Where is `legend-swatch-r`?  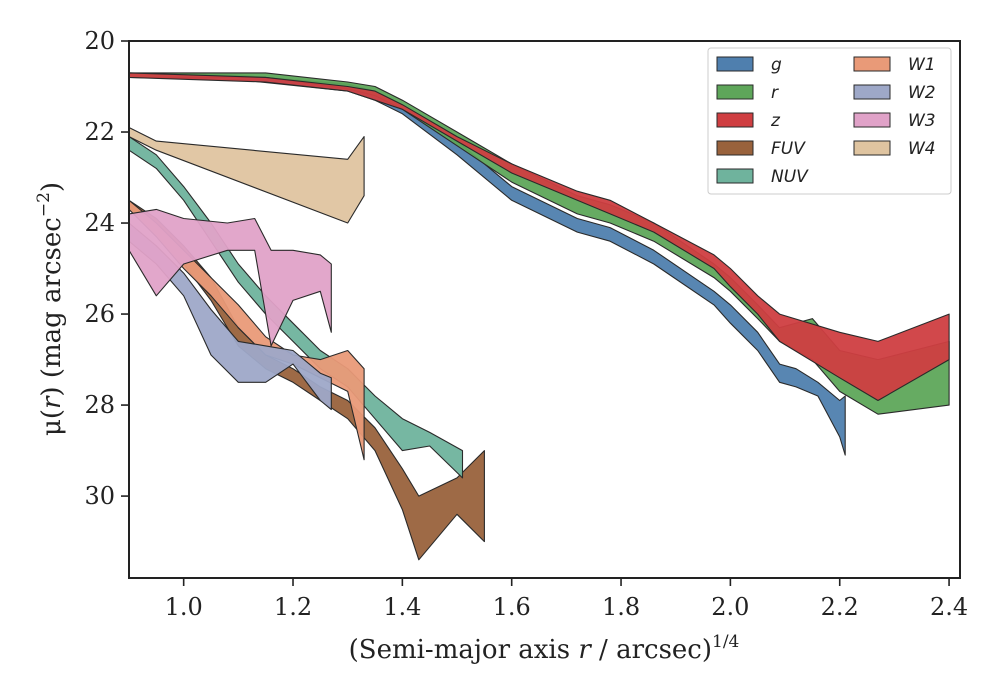 legend-swatch-r is located at coordinates (735, 92).